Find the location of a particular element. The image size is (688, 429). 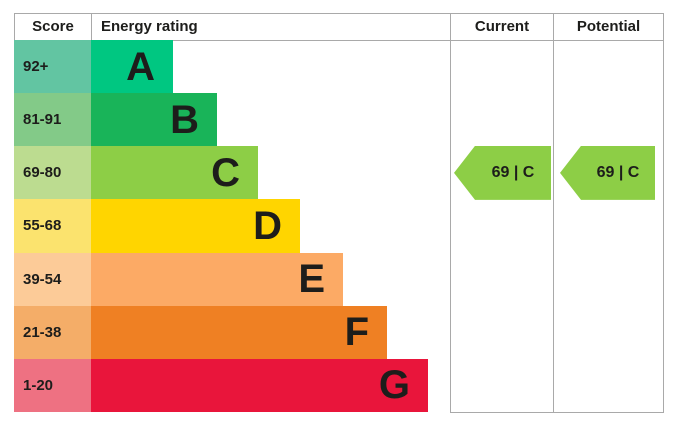

rating-bar: G is located at coordinates (259, 385).